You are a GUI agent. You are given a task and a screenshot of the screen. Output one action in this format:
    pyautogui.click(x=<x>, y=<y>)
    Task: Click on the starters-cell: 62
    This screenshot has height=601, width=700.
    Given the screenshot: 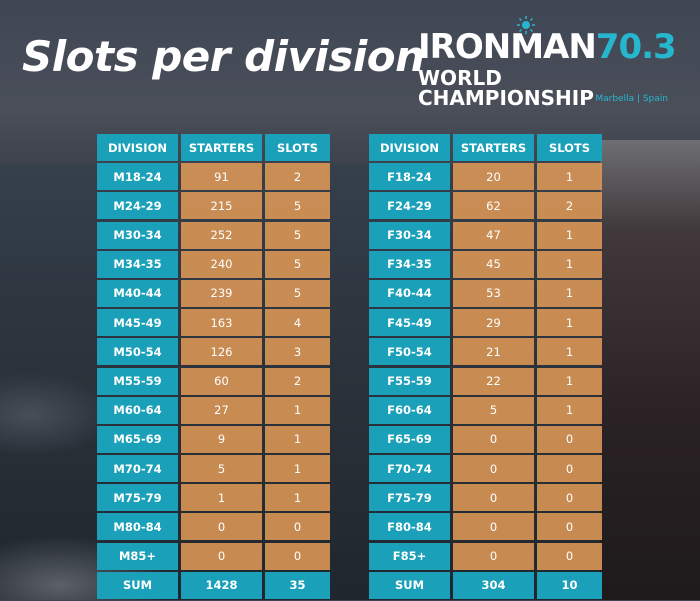 What is the action you would take?
    pyautogui.click(x=493, y=206)
    